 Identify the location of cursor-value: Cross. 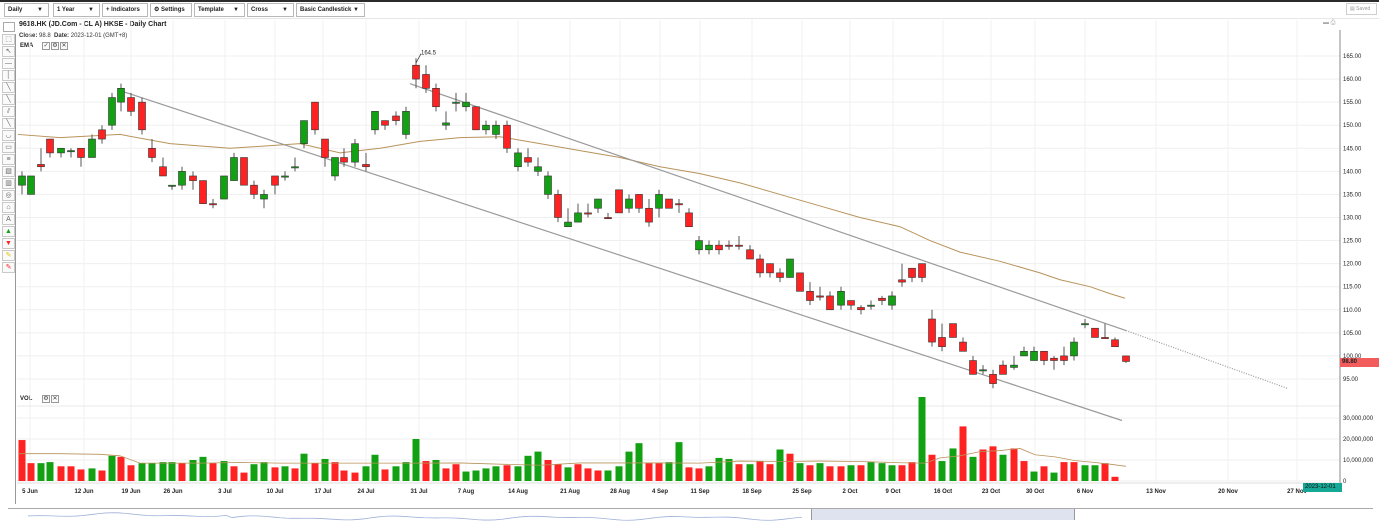
(260, 10).